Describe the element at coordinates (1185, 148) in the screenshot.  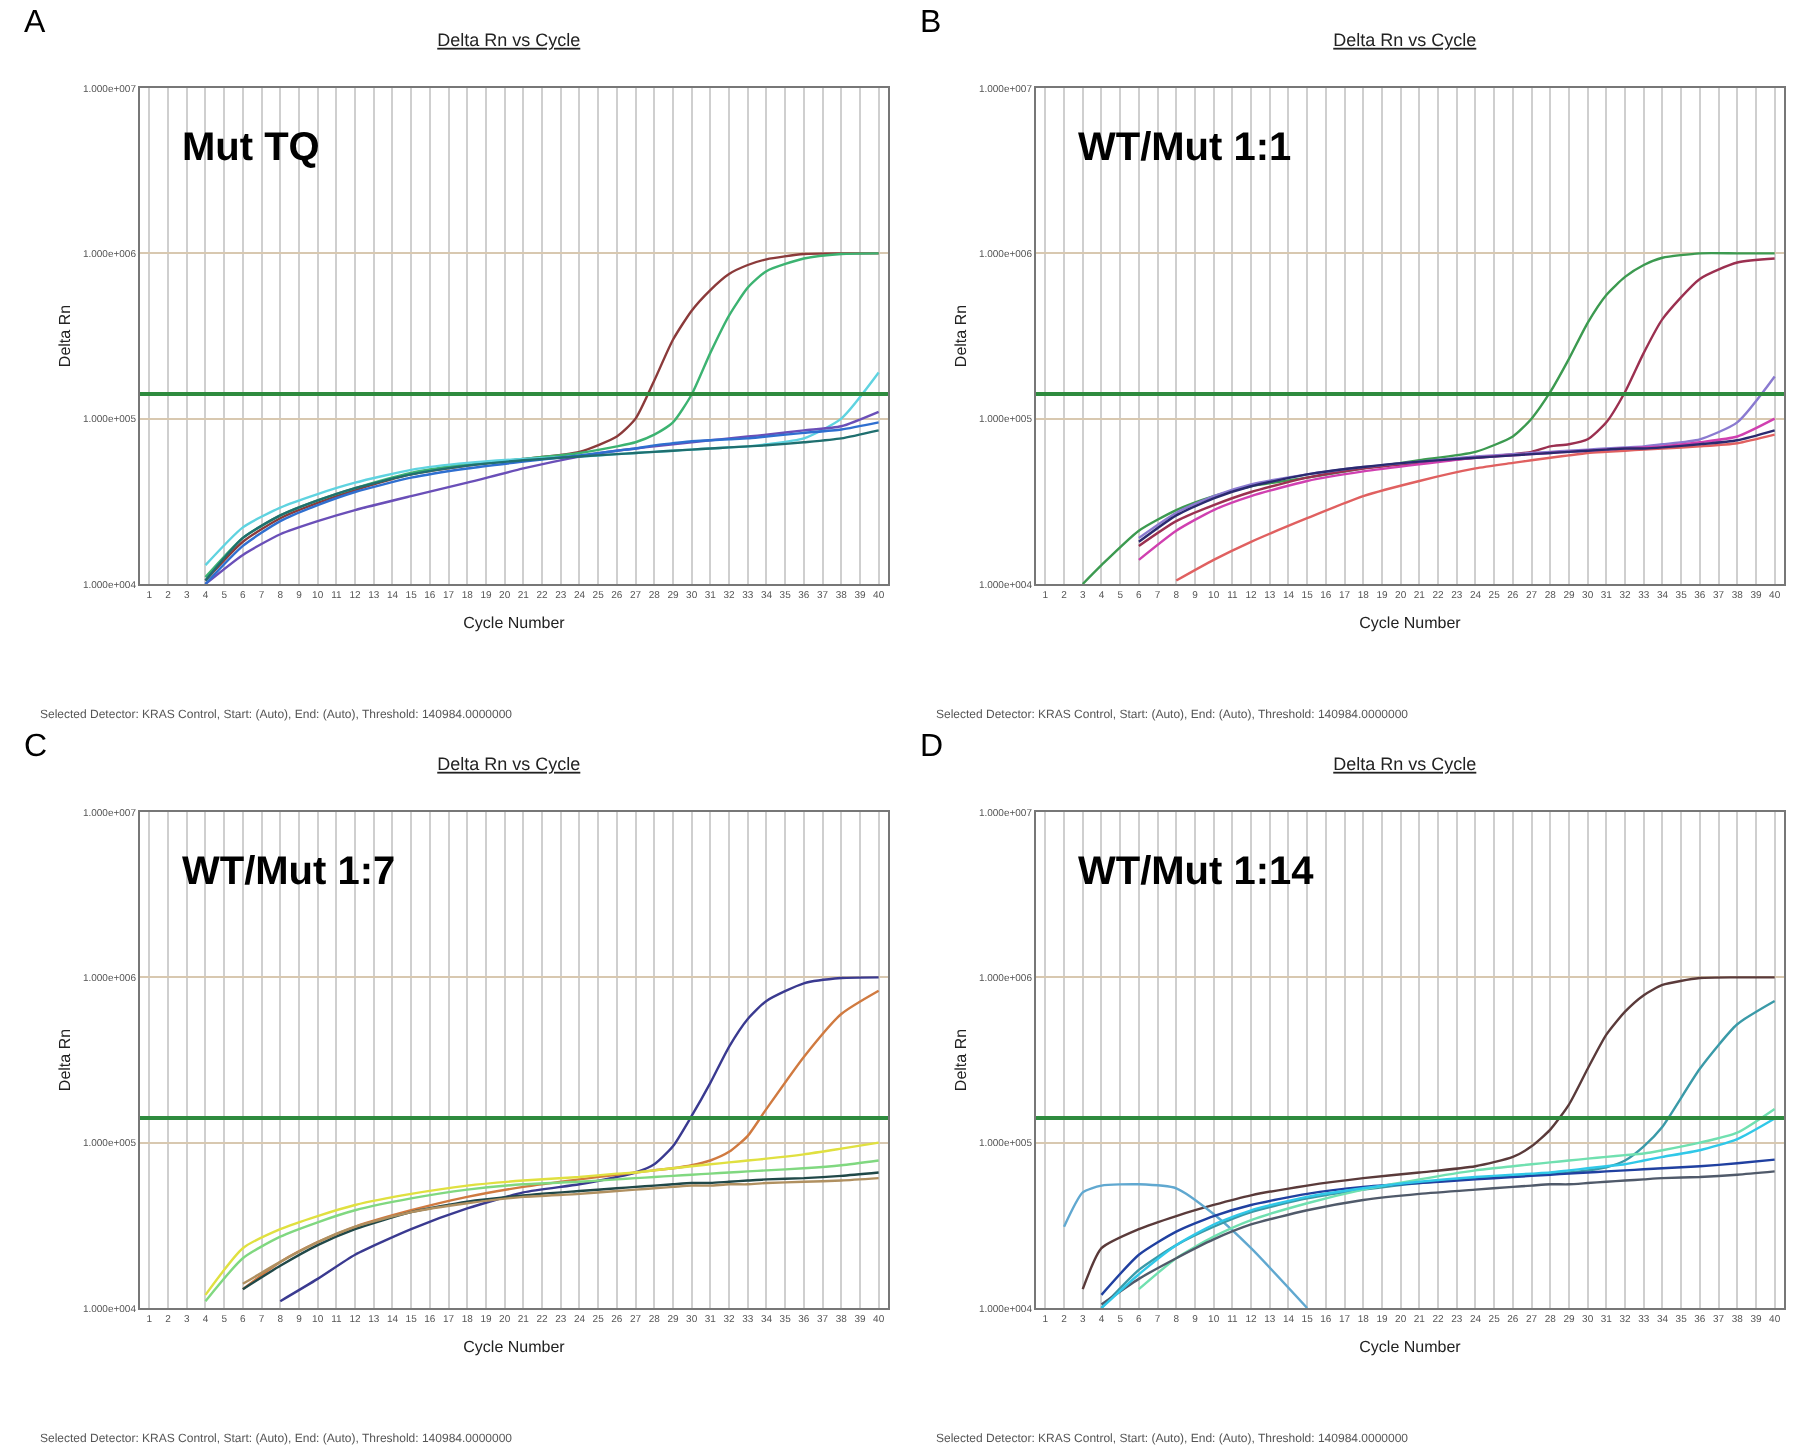
I see `annotation: WT/Mut 1:1` at that location.